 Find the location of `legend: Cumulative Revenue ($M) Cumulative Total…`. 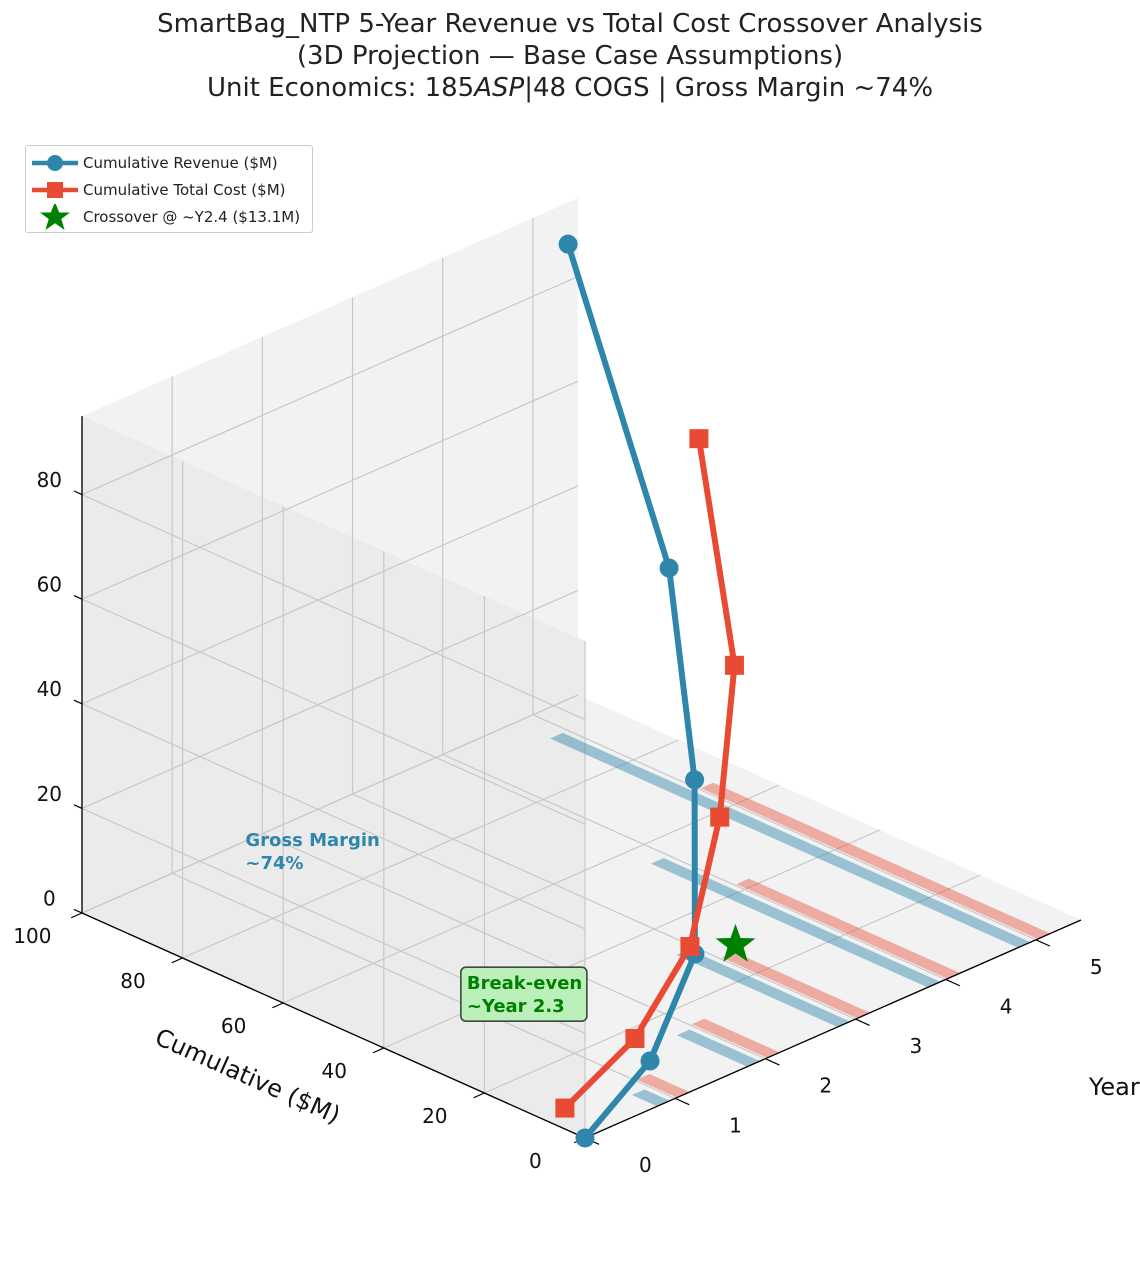

legend: Cumulative Revenue ($M) Cumulative Total… is located at coordinates (169, 189).